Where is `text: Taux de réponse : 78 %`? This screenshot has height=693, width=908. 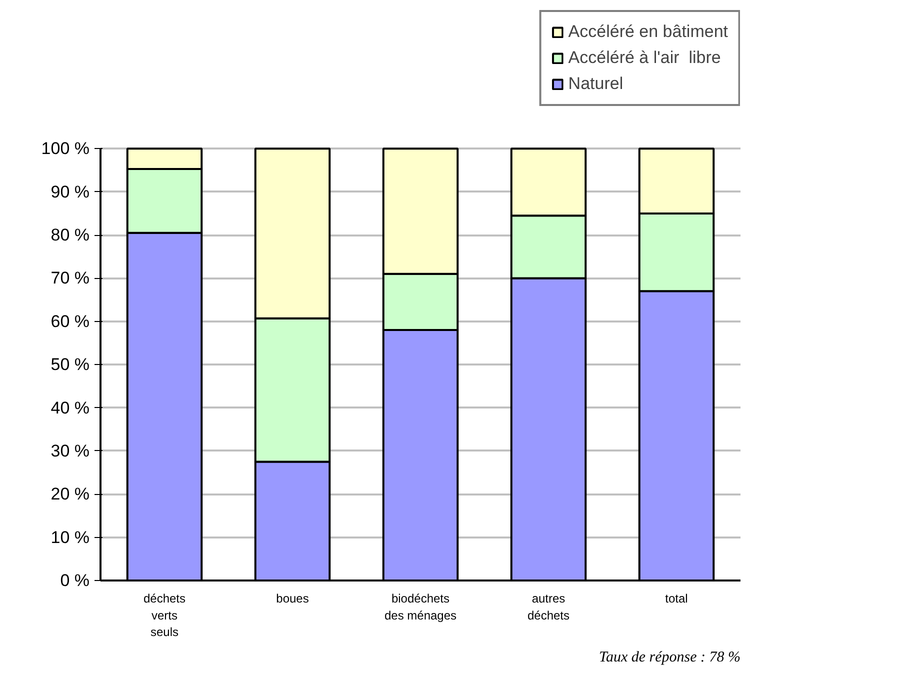 text: Taux de réponse : 78 % is located at coordinates (669, 658).